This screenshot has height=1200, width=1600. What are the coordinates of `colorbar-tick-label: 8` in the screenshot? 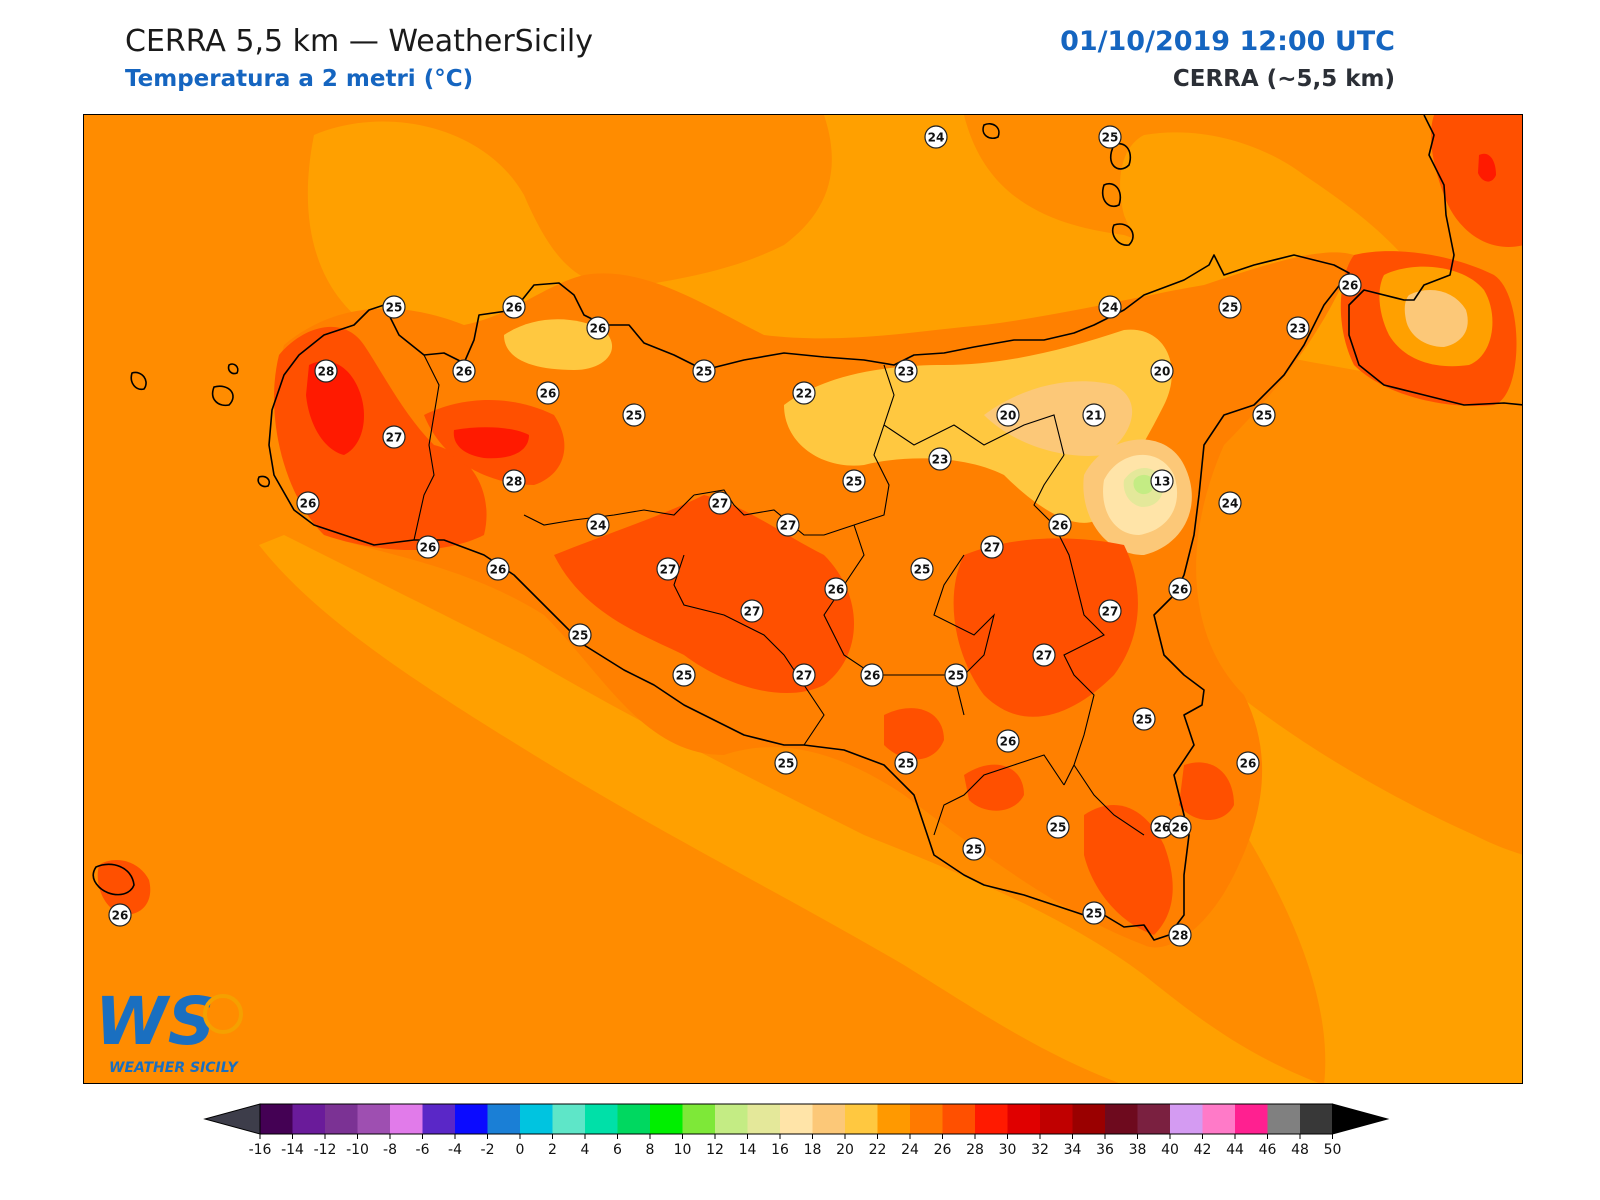 It's located at (650, 1150).